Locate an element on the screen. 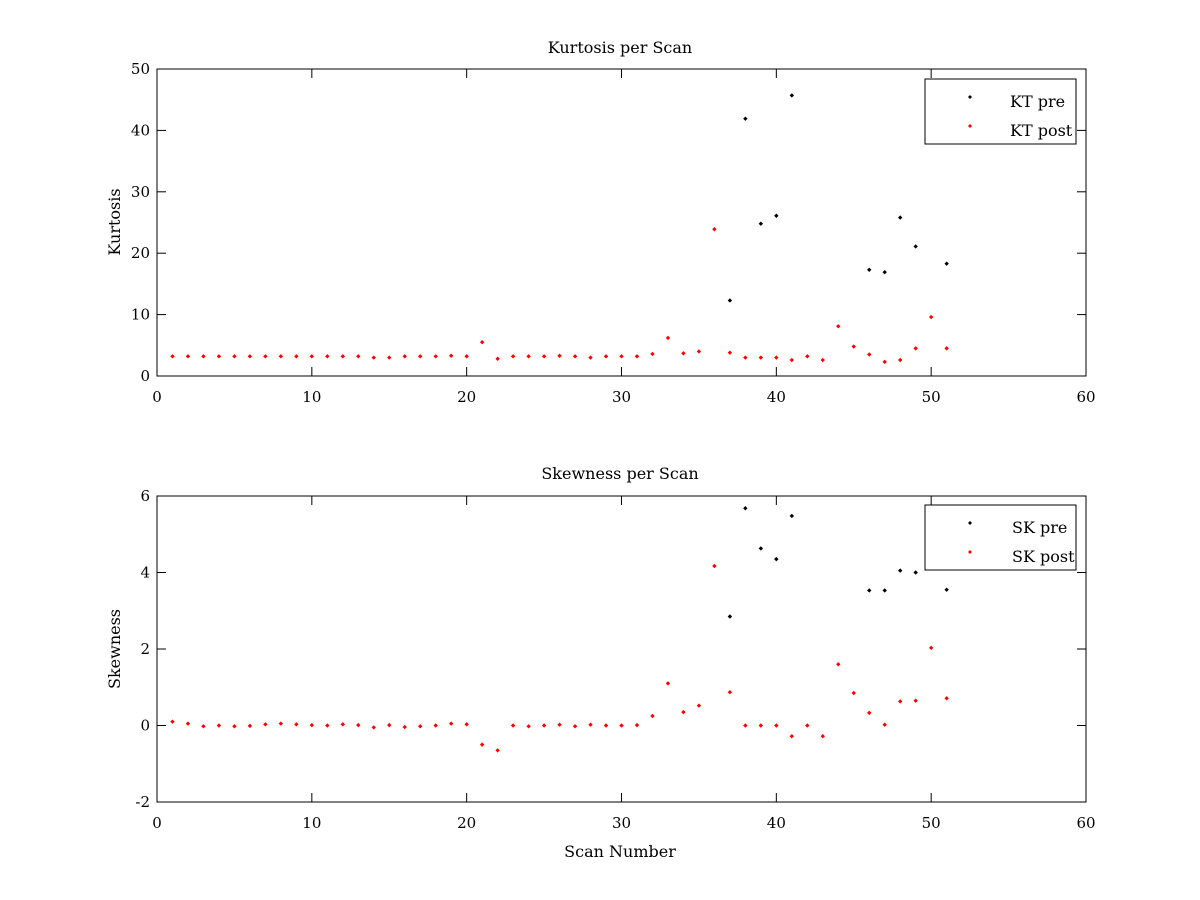 This screenshot has width=1200, height=900. y-tick-label: 10 is located at coordinates (140, 315).